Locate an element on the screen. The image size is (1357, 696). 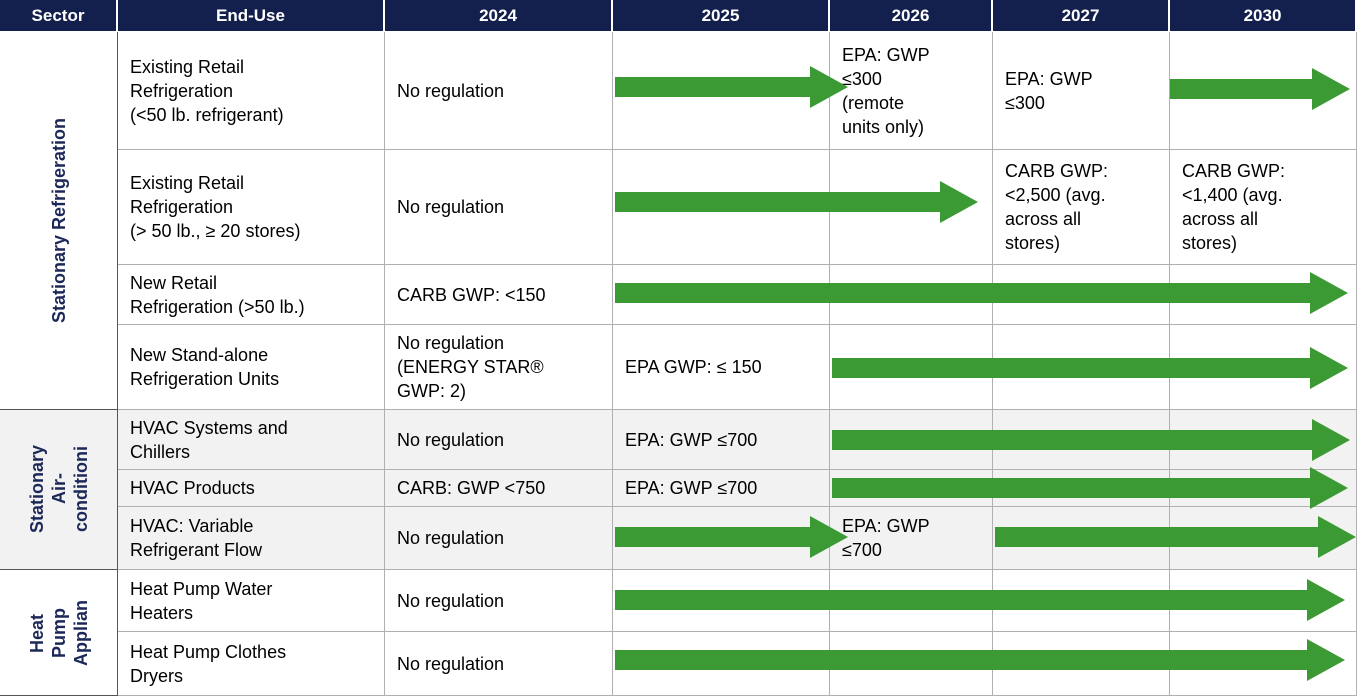
year-cell: EPA GWP: ≤ 150 is located at coordinates (721, 367).